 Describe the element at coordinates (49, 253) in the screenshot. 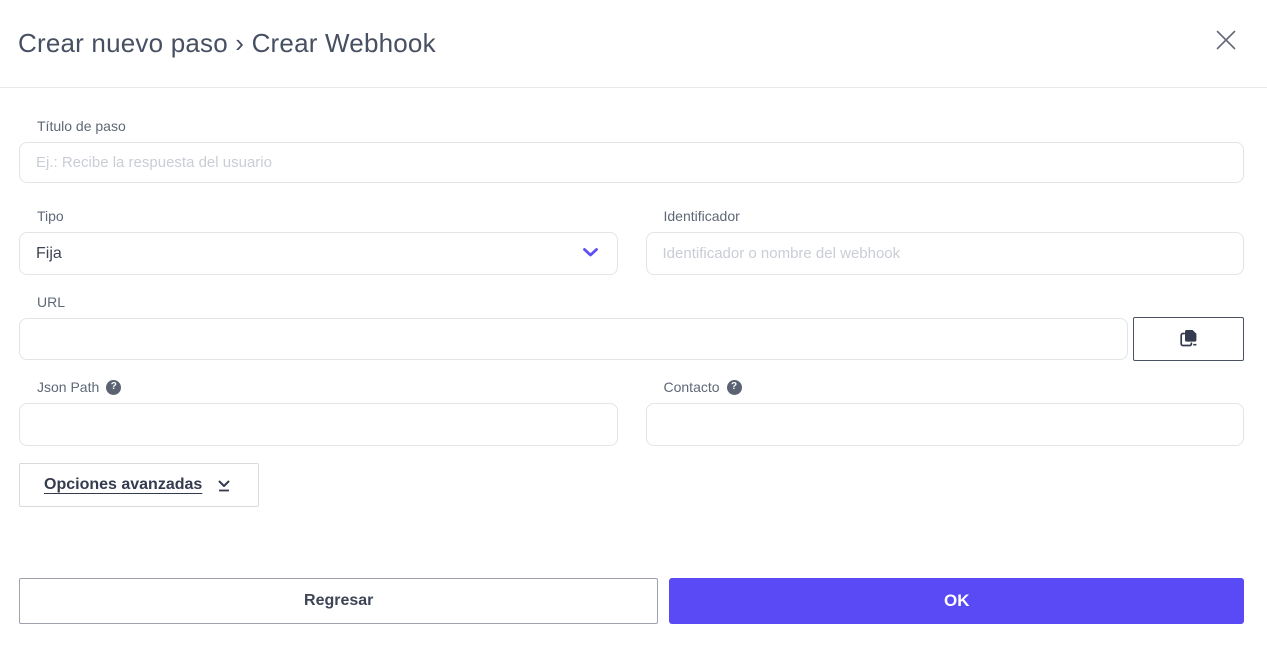

I see `type-selected-value: Fija` at that location.